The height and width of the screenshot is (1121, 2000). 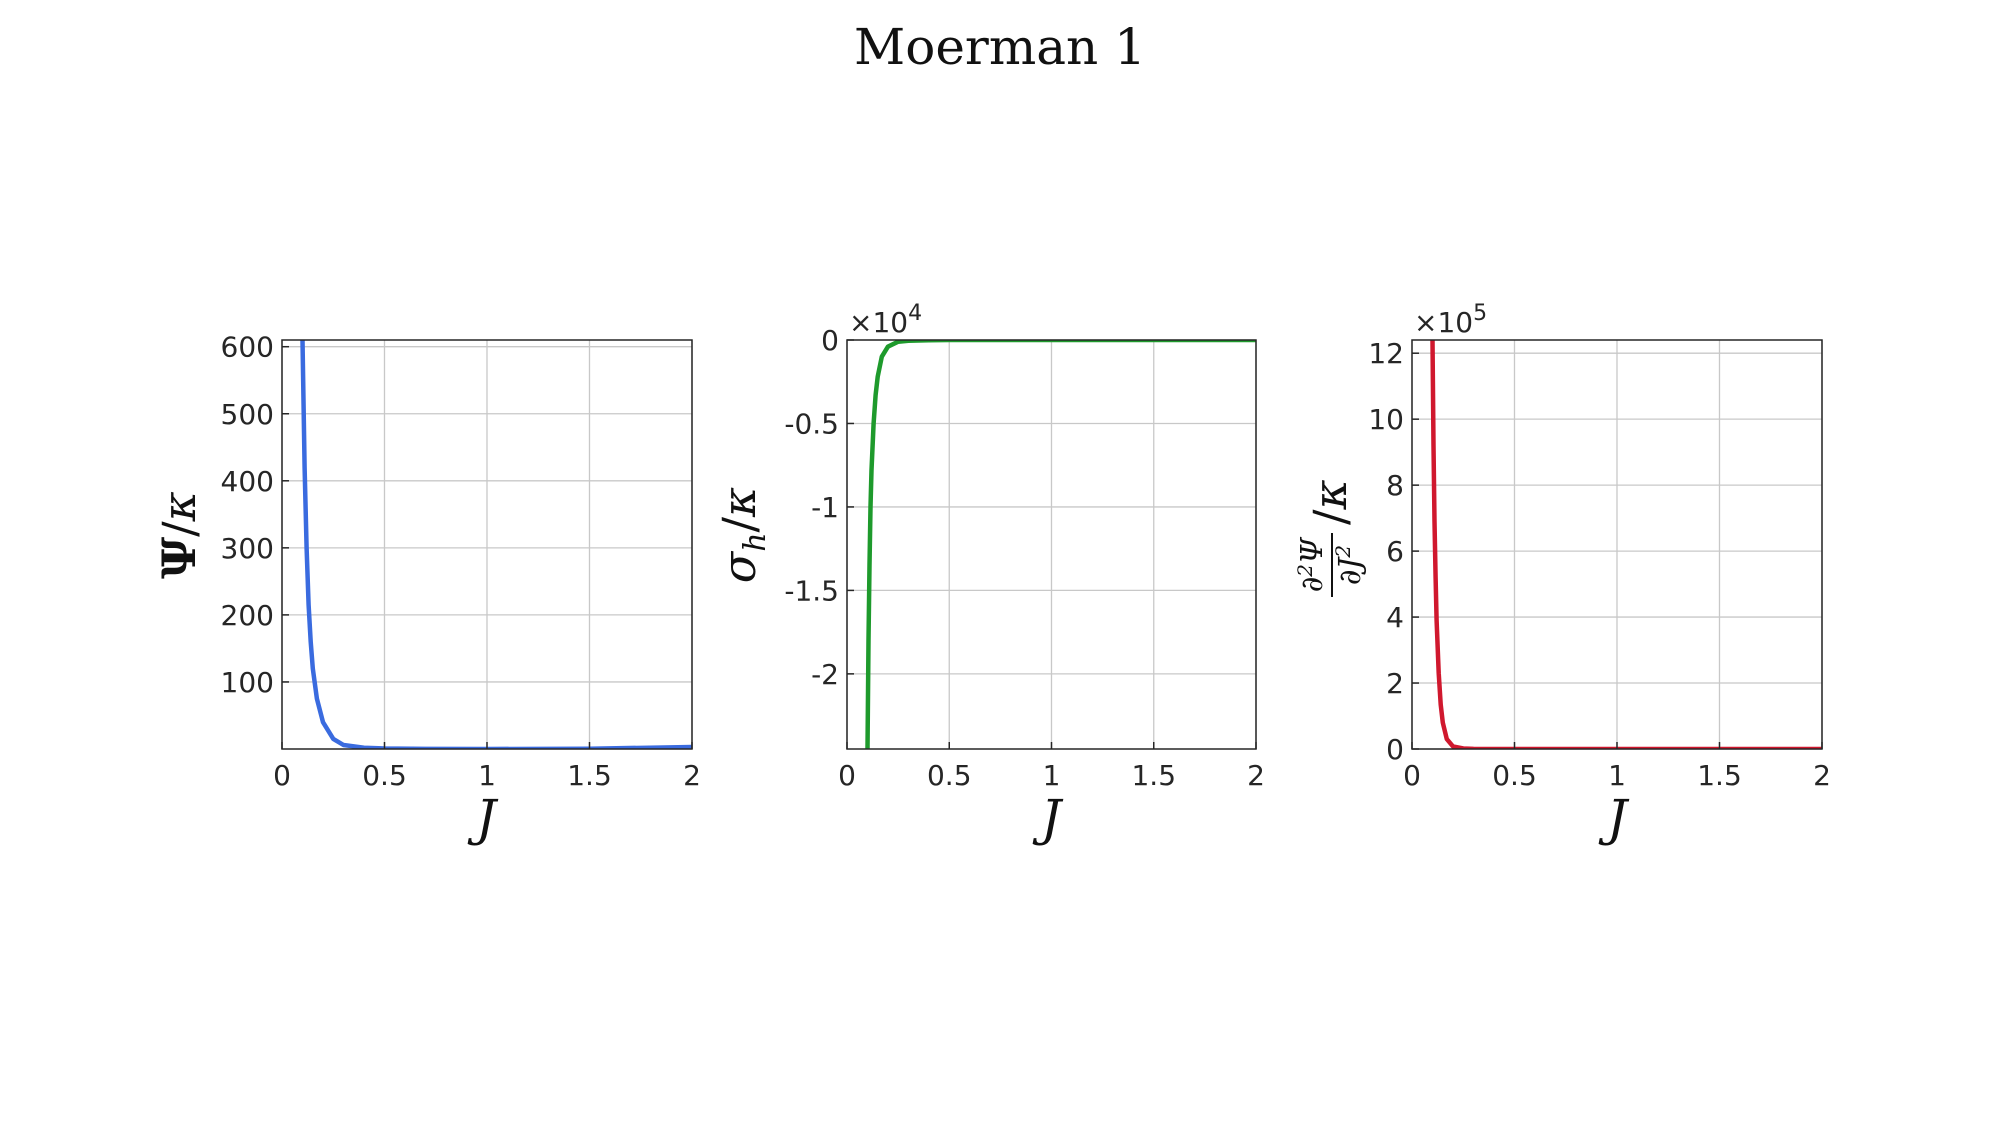 What do you see at coordinates (247, 481) in the screenshot?
I see `y-tick-label: 400` at bounding box center [247, 481].